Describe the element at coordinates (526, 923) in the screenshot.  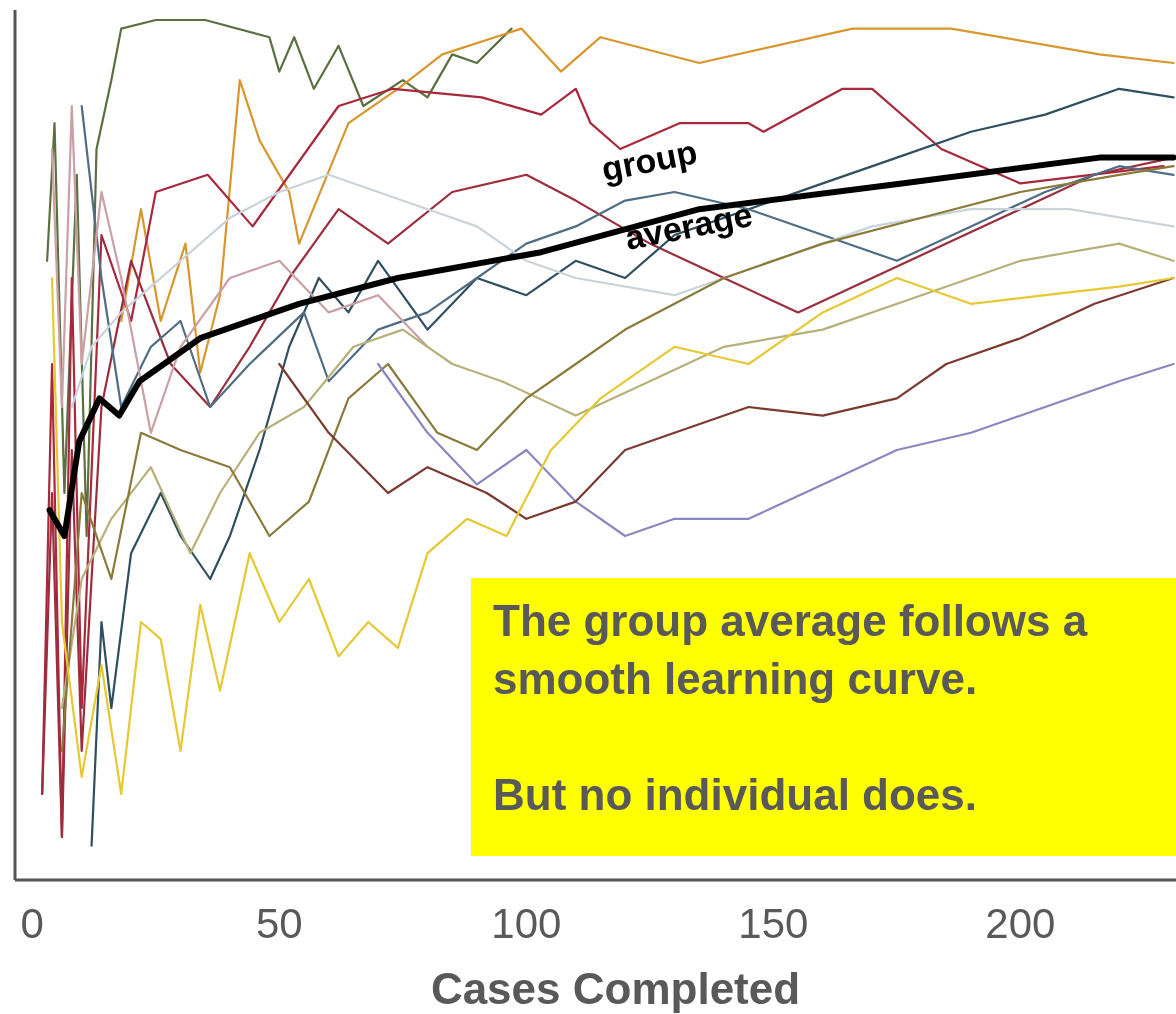
I see `x-tick-label: 100` at that location.